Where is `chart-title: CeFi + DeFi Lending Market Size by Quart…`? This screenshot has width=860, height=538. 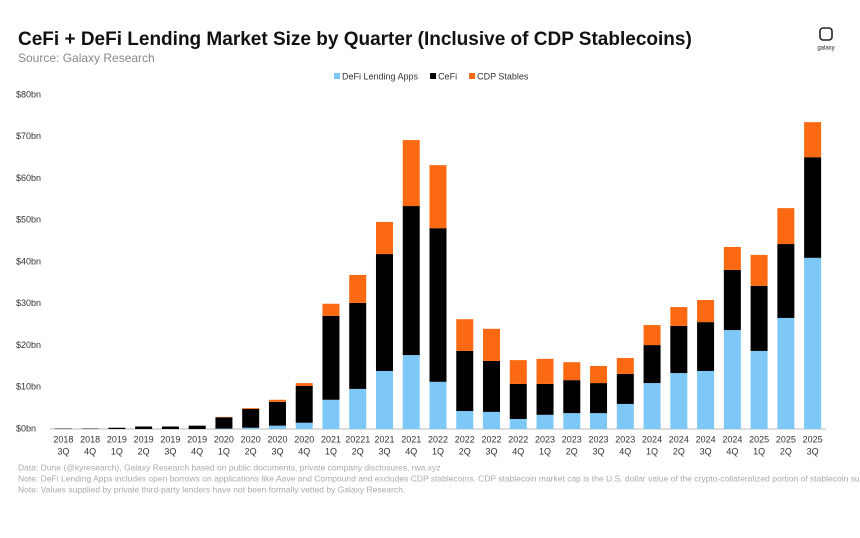 chart-title: CeFi + DeFi Lending Market Size by Quart… is located at coordinates (355, 39).